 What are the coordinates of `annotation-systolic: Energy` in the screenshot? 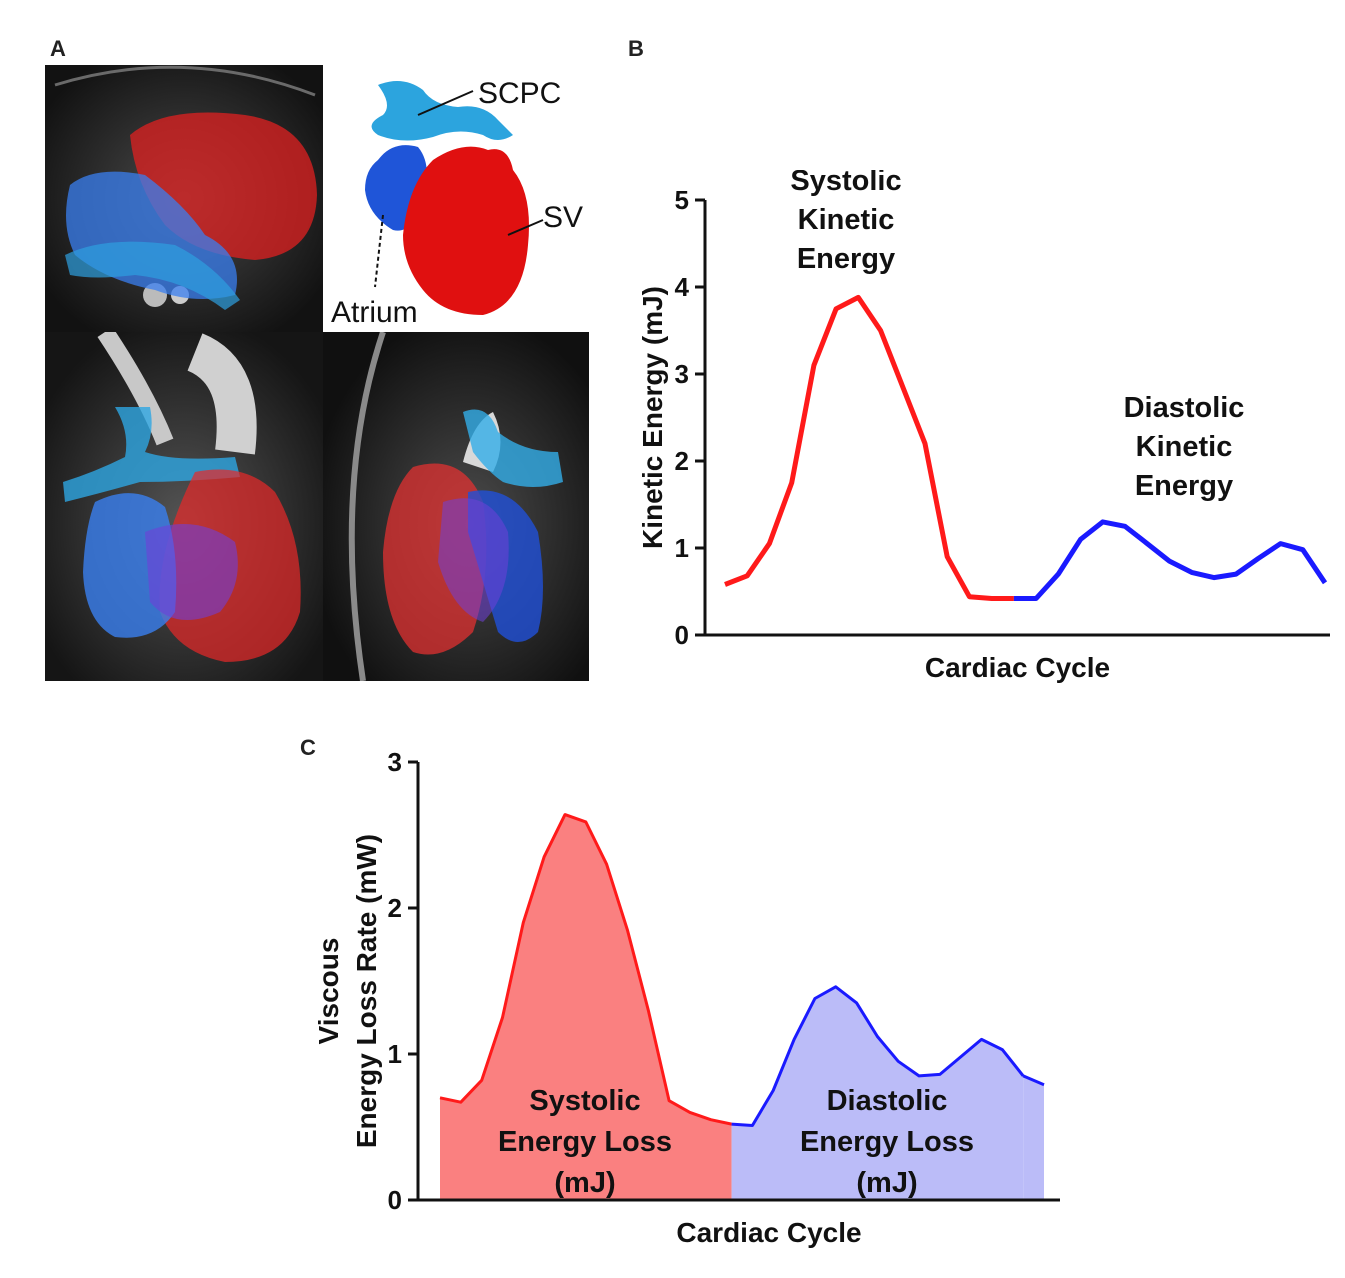 It's located at (846, 259).